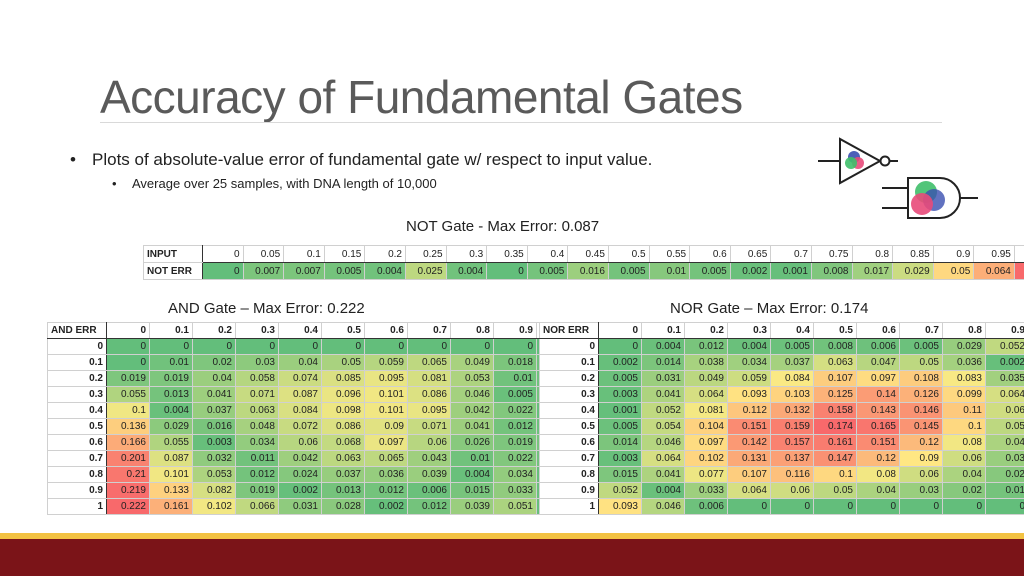  What do you see at coordinates (515, 442) in the screenshot?
I see `and-value-cell: 0.019` at bounding box center [515, 442].